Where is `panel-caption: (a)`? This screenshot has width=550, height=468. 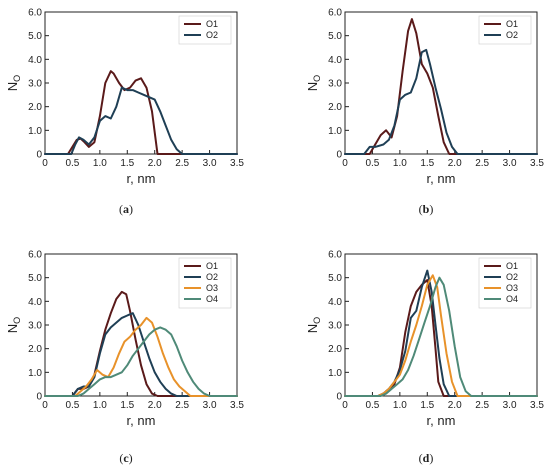 panel-caption: (a) is located at coordinates (126, 209).